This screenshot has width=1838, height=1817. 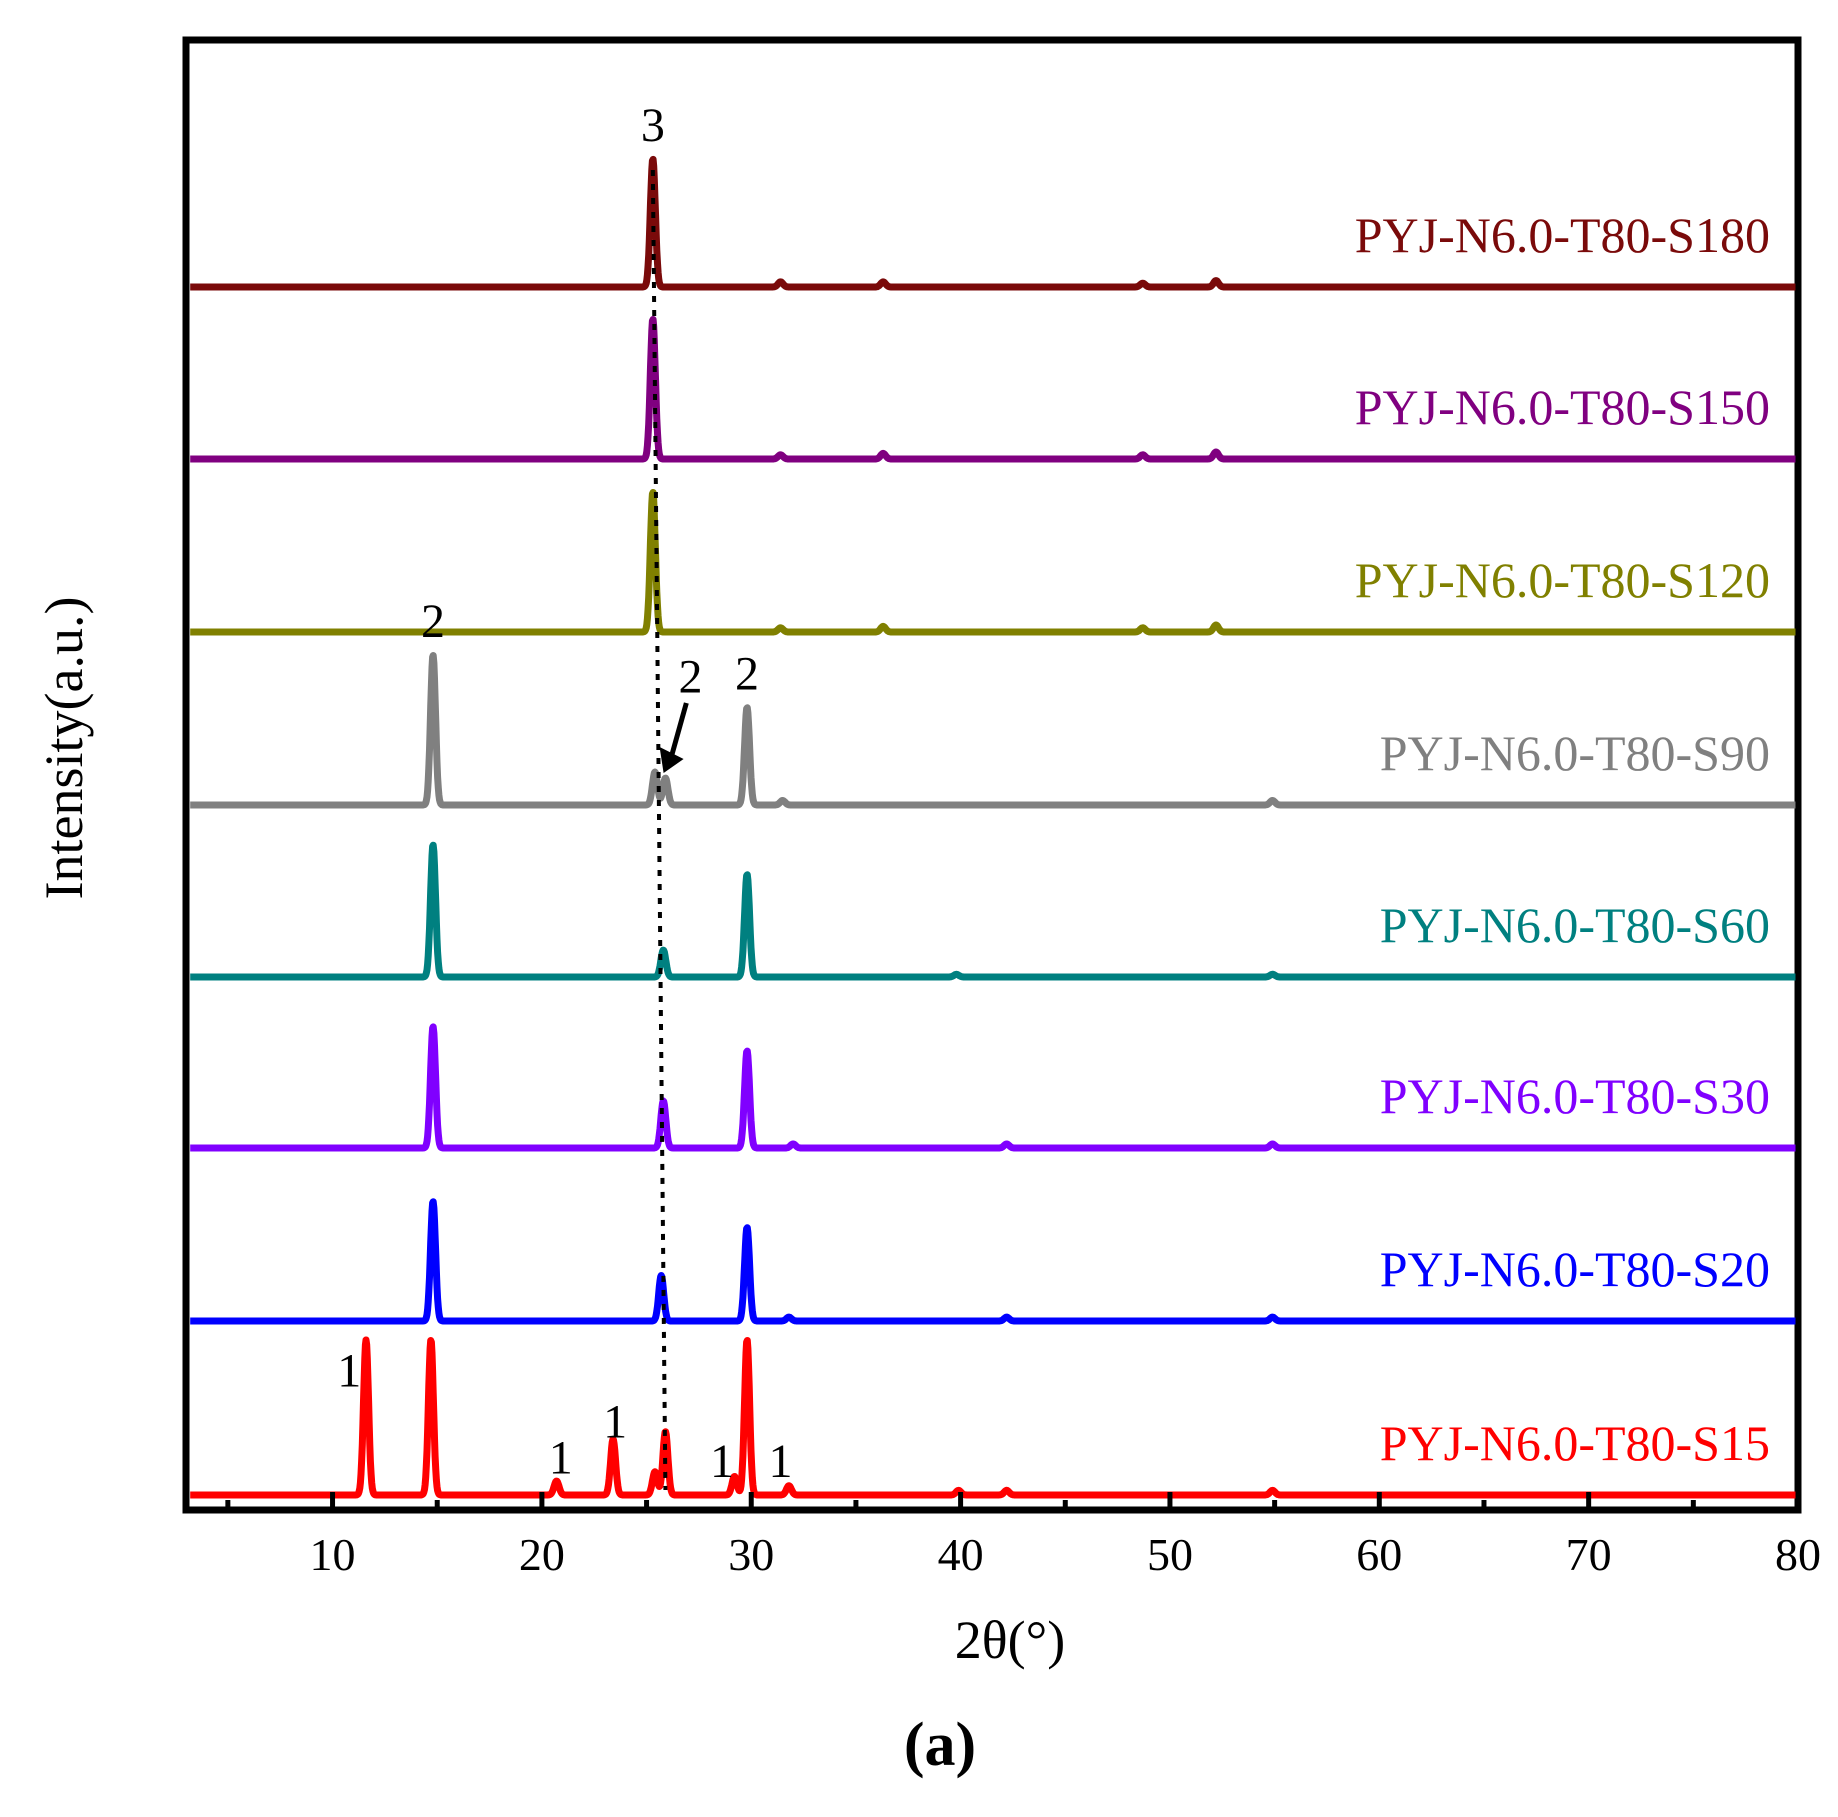 What do you see at coordinates (1575, 1096) in the screenshot?
I see `series-label: PYJ-N6.0-T80-S30` at bounding box center [1575, 1096].